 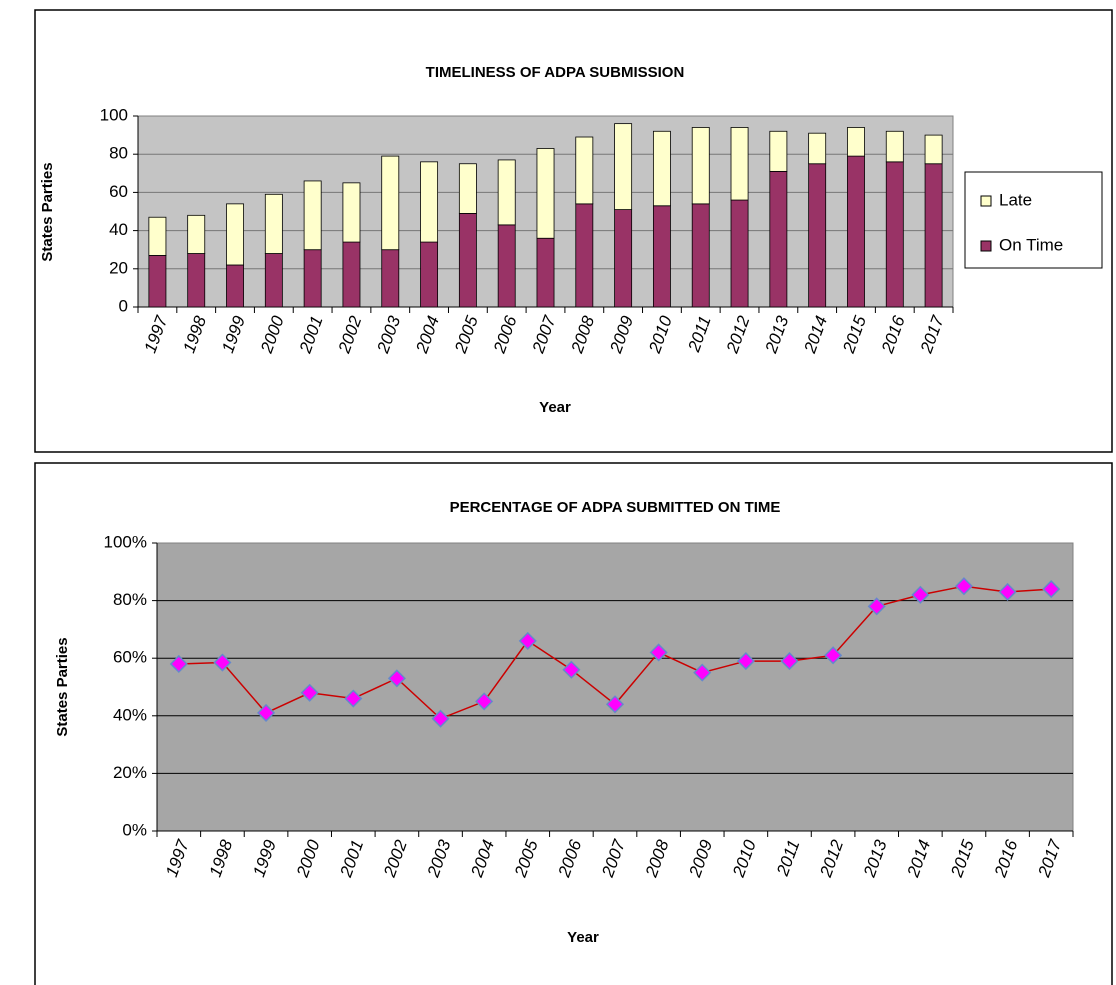 I want to click on y-tick-label: 0%, so click(x=134, y=829).